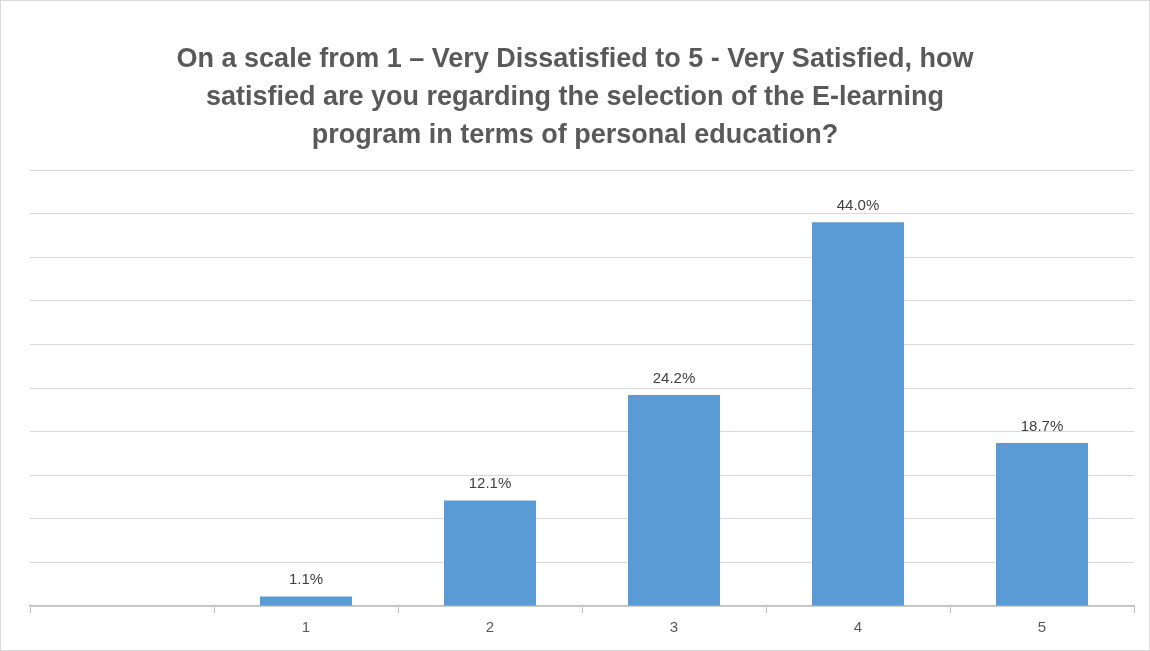 The height and width of the screenshot is (651, 1150). What do you see at coordinates (674, 377) in the screenshot?
I see `data-label: 24.2%` at bounding box center [674, 377].